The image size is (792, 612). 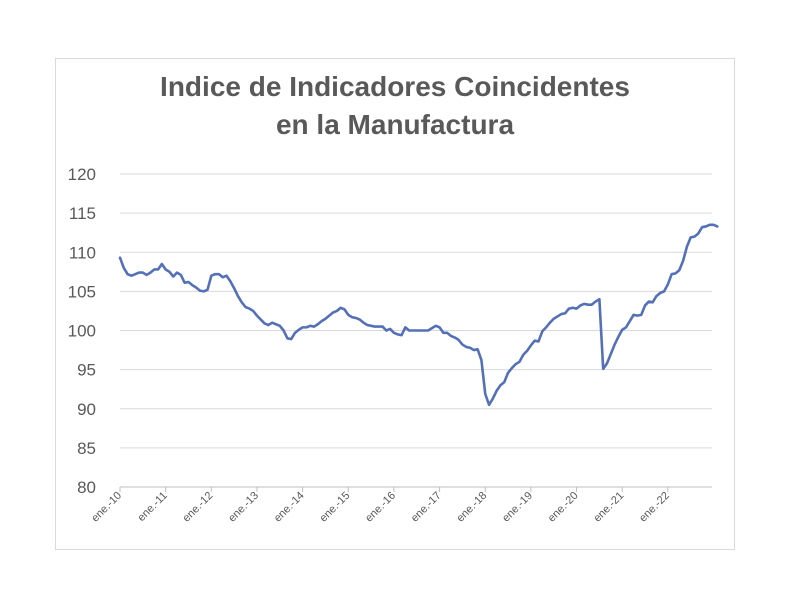 I want to click on x-tick-label: ene.-11, so click(x=152, y=507).